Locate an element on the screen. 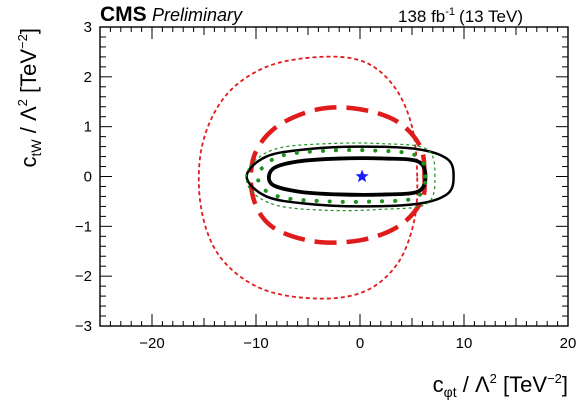  luminosity-exponent: -1 is located at coordinates (450, 12).